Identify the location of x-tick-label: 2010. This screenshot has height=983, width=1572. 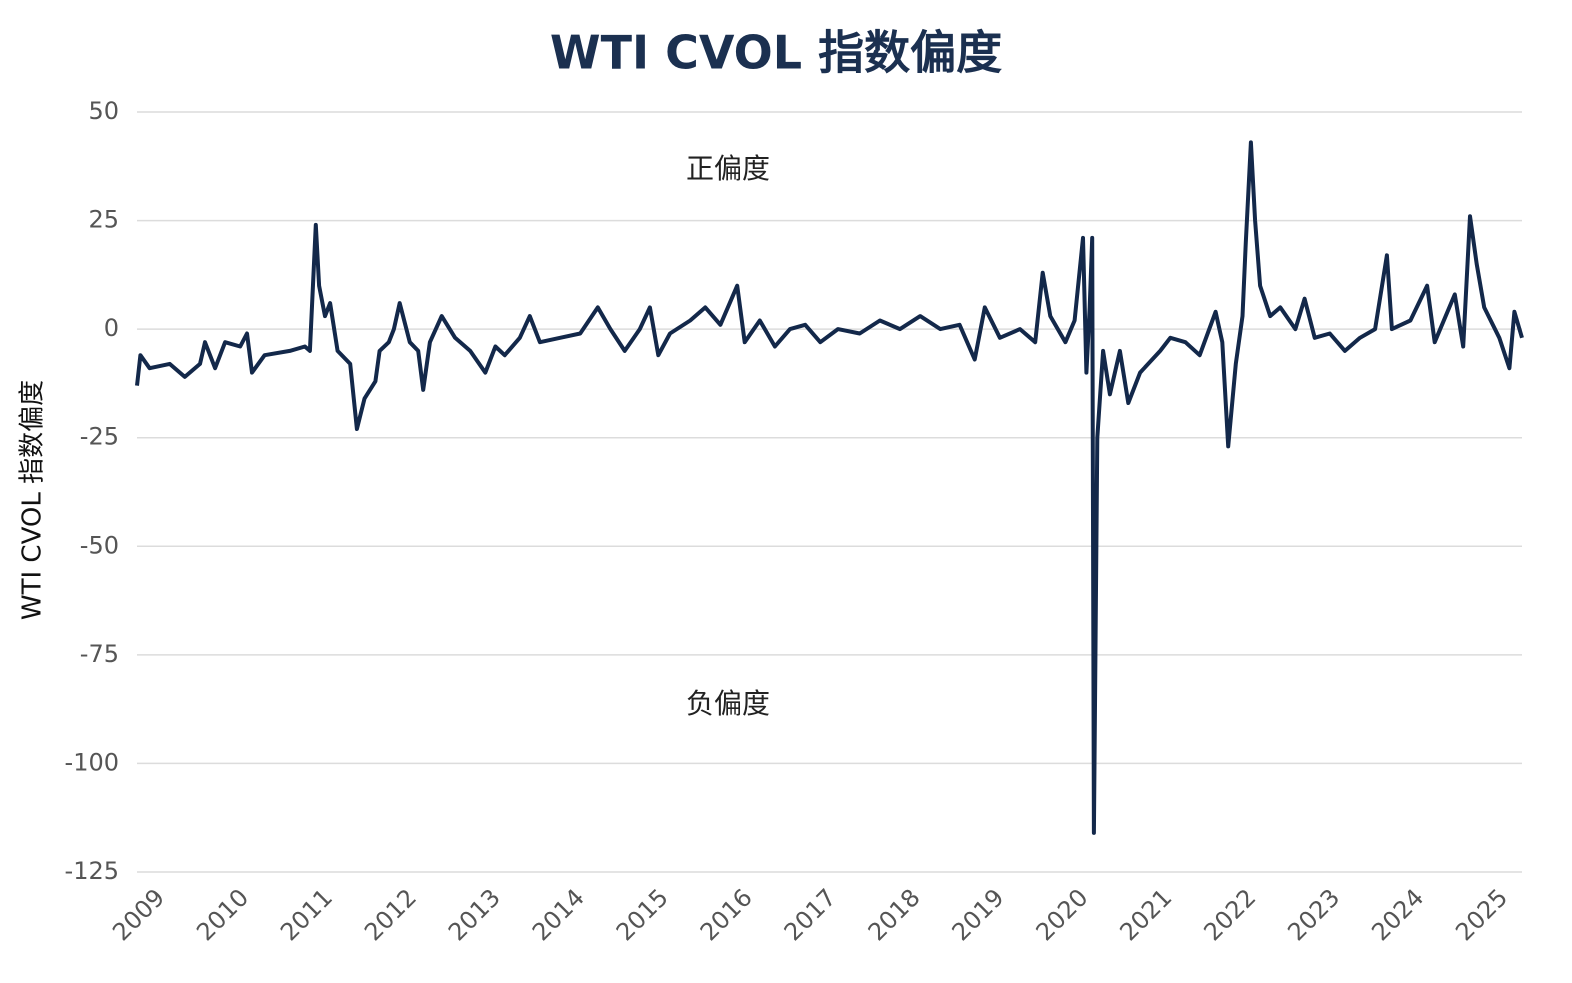
(222, 914).